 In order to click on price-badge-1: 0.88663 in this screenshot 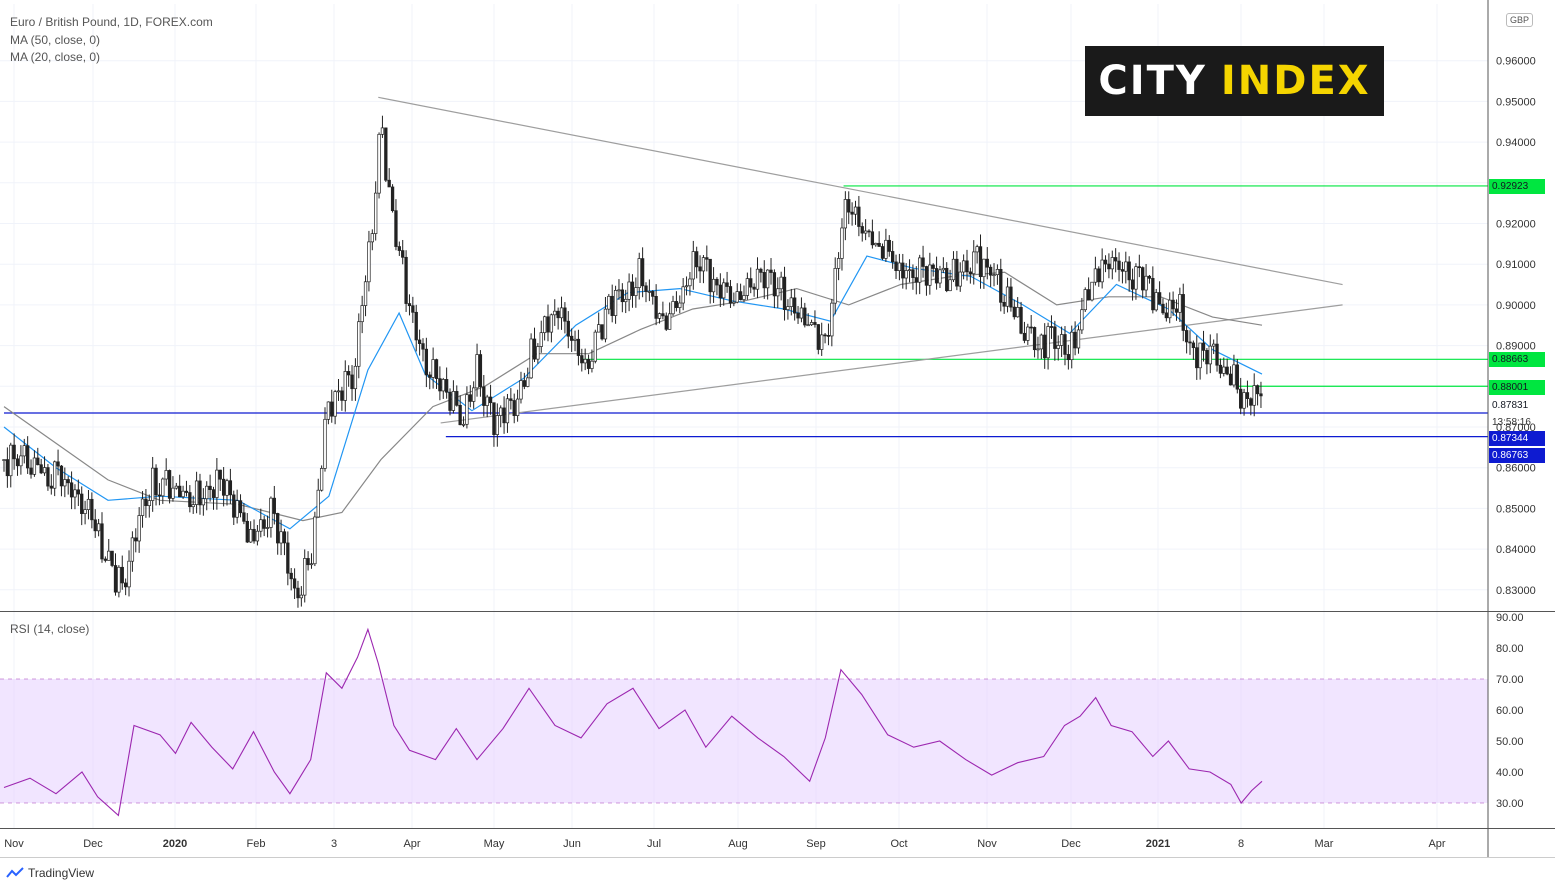, I will do `click(1517, 359)`.